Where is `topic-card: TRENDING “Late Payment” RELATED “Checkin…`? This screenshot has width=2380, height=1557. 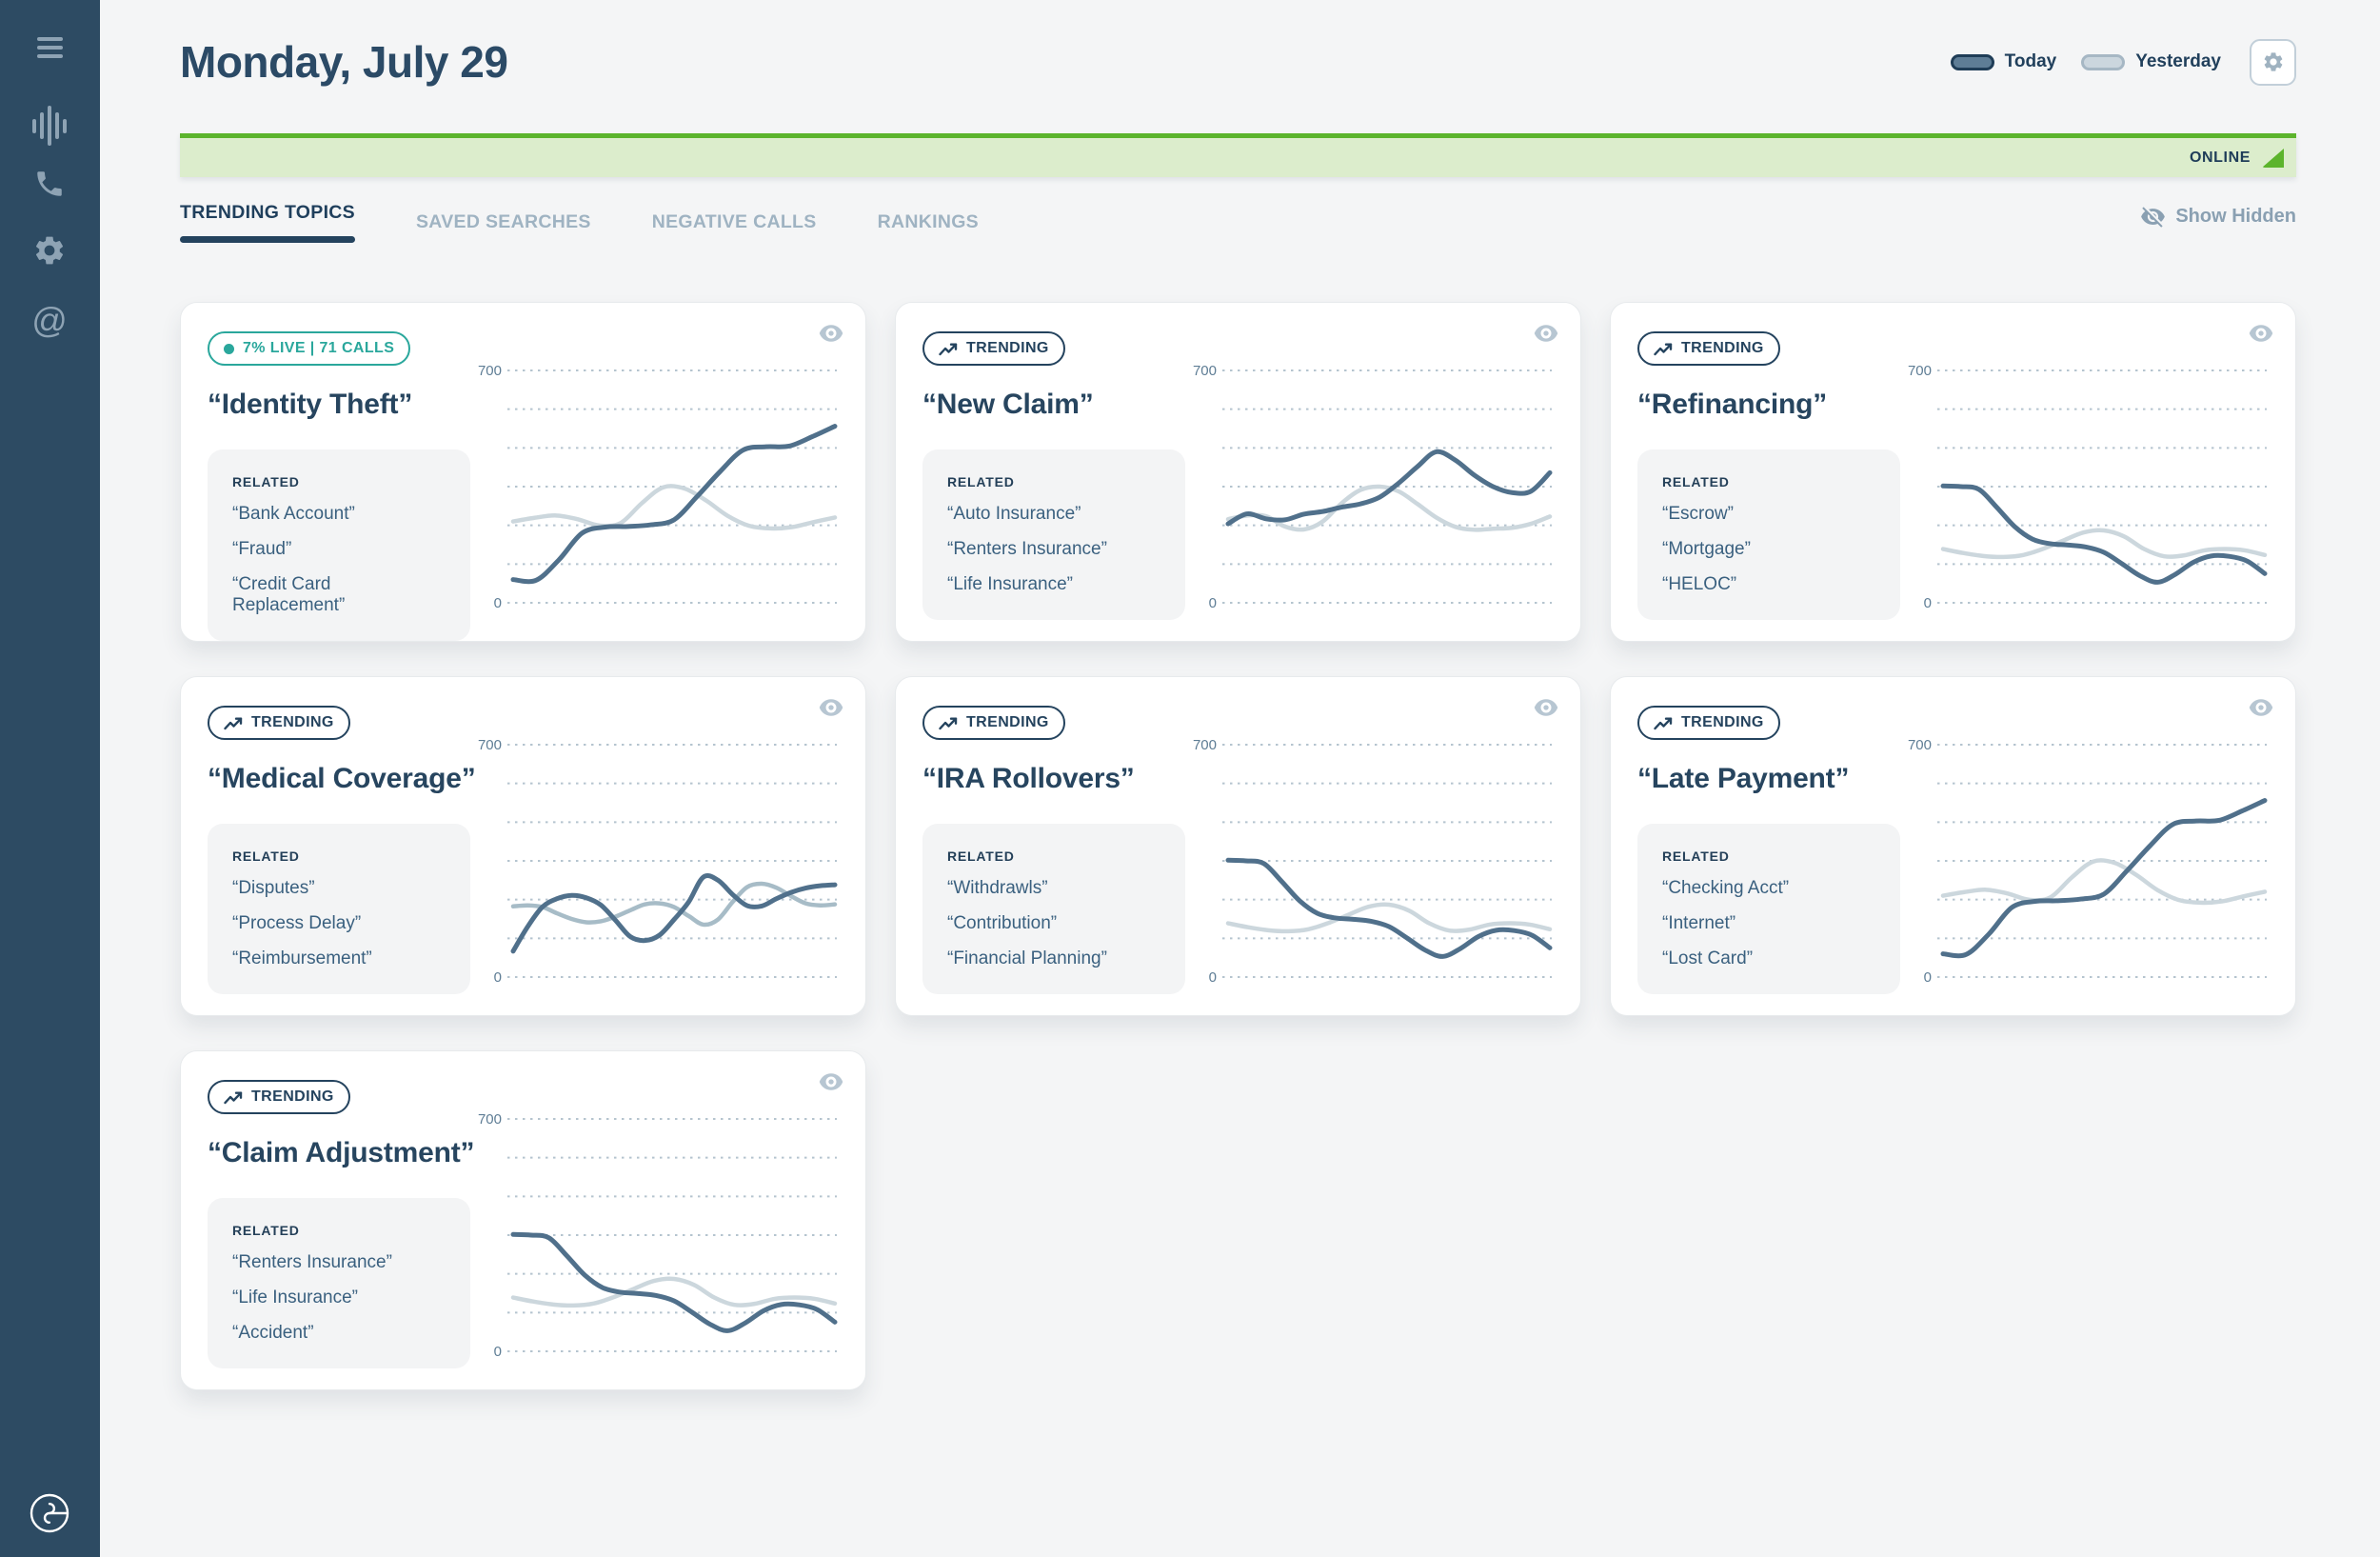
topic-card: TRENDING “Late Payment” RELATED “Checkin… is located at coordinates (1953, 846).